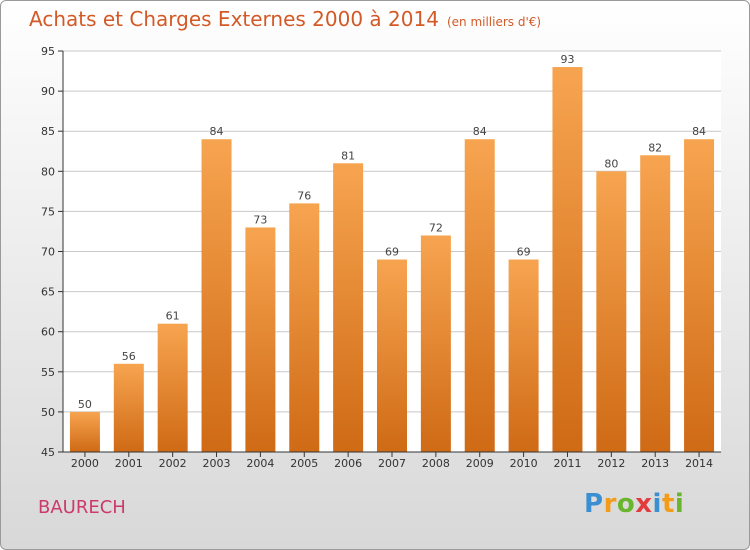 The width and height of the screenshot is (750, 550). What do you see at coordinates (82, 507) in the screenshot?
I see `commune-name: BAURECH` at bounding box center [82, 507].